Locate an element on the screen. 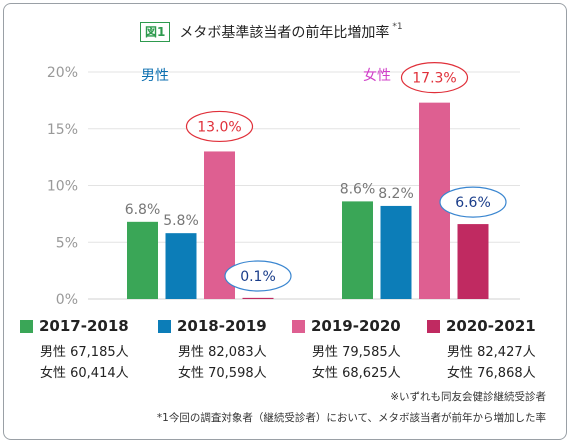 This screenshot has width=570, height=443. legend-swatch-2018-2019 is located at coordinates (164, 326).